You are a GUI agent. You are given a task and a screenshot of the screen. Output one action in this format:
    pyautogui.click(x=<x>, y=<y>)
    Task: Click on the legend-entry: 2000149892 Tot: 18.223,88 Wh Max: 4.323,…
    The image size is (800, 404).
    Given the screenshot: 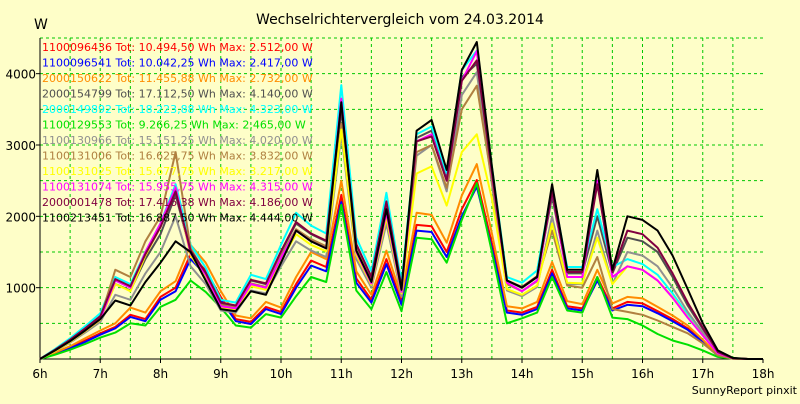 What is the action you would take?
    pyautogui.click(x=177, y=109)
    